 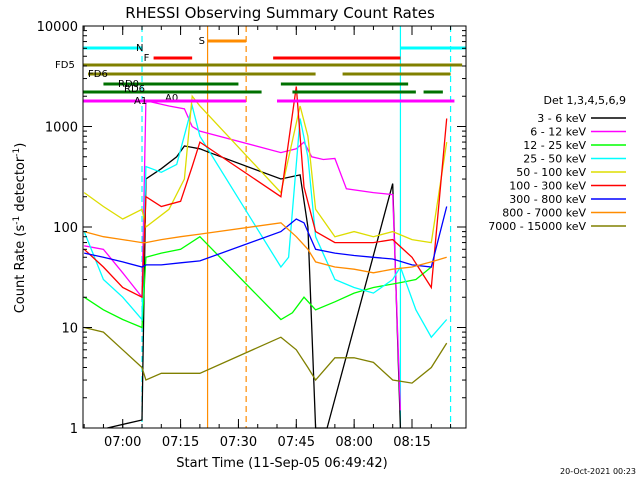 What do you see at coordinates (74, 429) in the screenshot?
I see `y-tick-label: 1` at bounding box center [74, 429].